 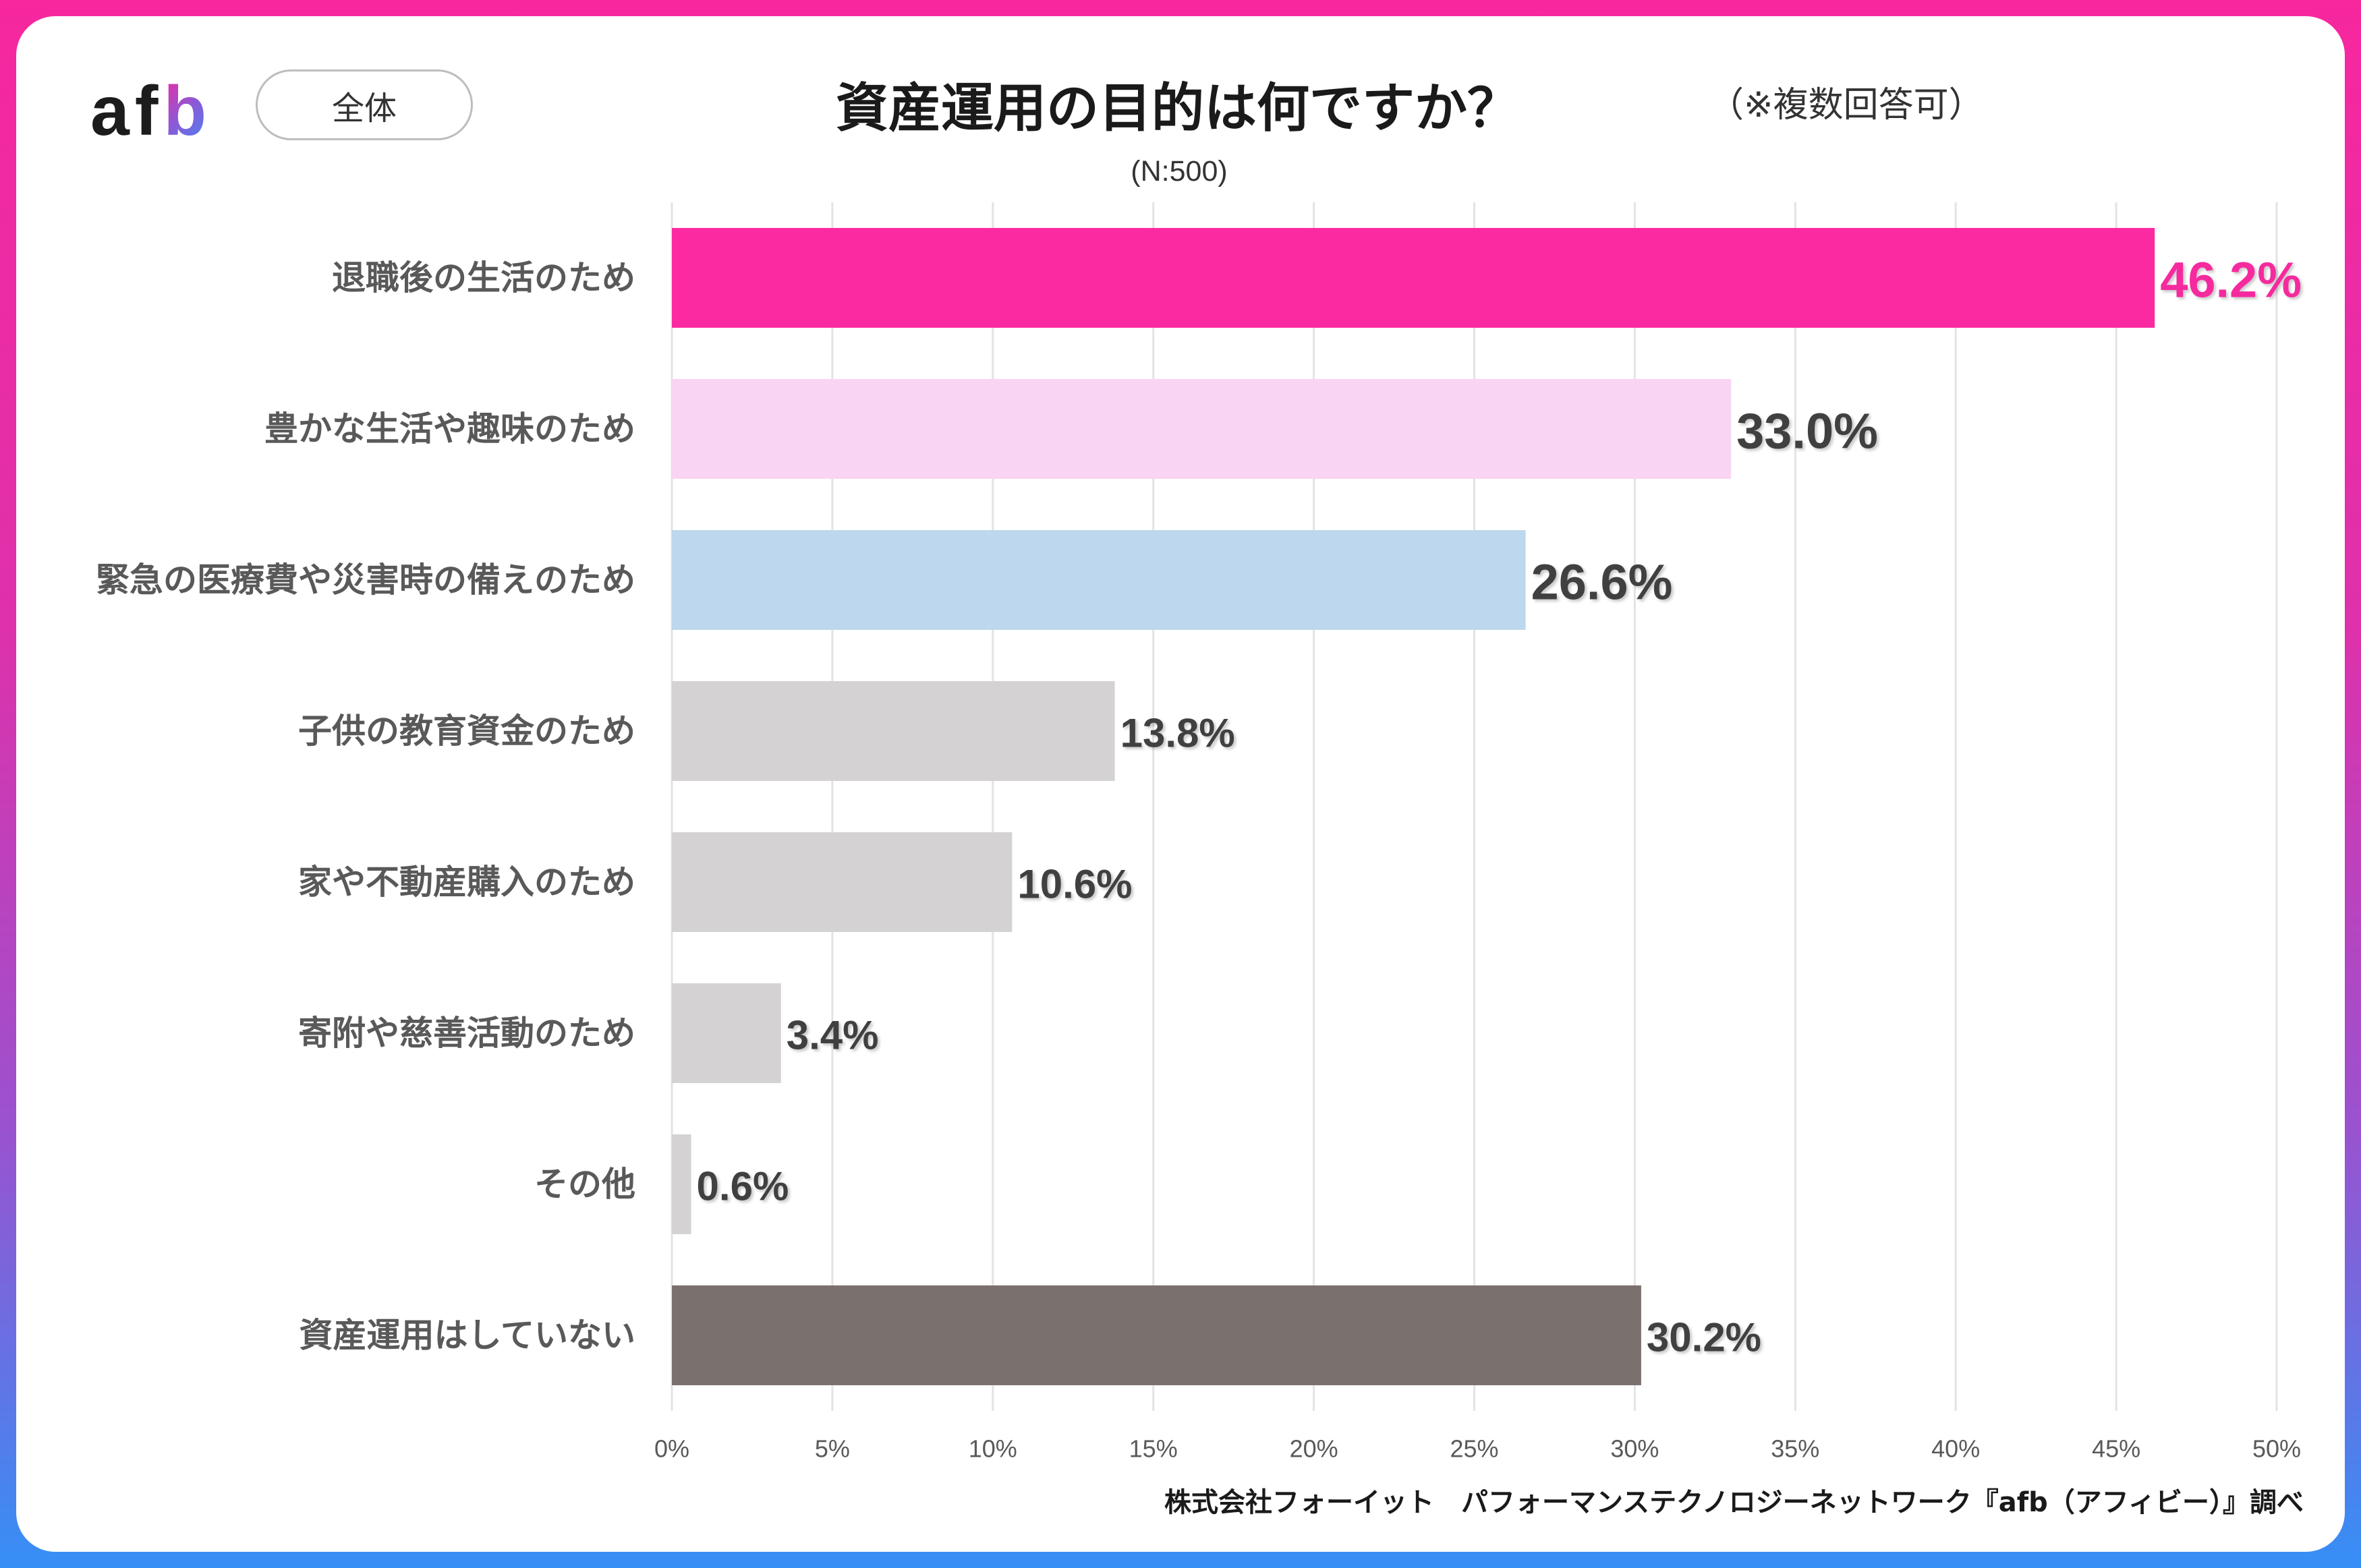 I want to click on segment-badge: 全体, so click(x=365, y=104).